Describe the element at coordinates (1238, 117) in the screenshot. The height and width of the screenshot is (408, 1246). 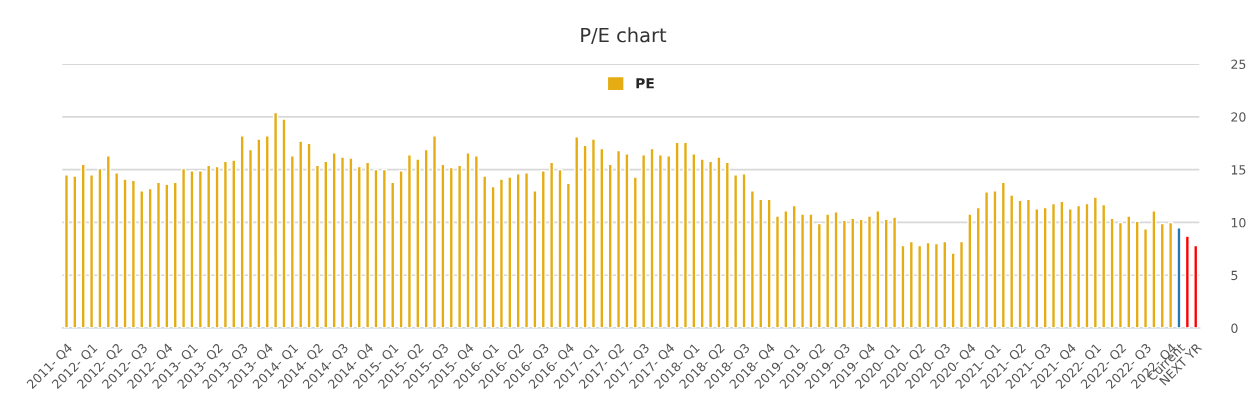
I see `y-tick-label: 20` at that location.